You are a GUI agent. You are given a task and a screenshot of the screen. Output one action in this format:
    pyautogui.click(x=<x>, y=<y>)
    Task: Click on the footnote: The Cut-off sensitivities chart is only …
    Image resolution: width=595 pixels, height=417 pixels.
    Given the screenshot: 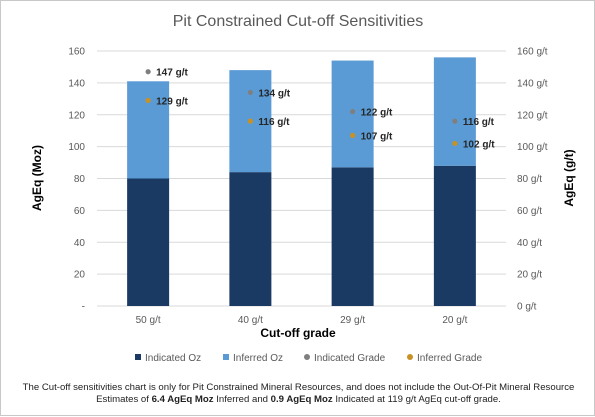 What is the action you would take?
    pyautogui.click(x=298, y=394)
    